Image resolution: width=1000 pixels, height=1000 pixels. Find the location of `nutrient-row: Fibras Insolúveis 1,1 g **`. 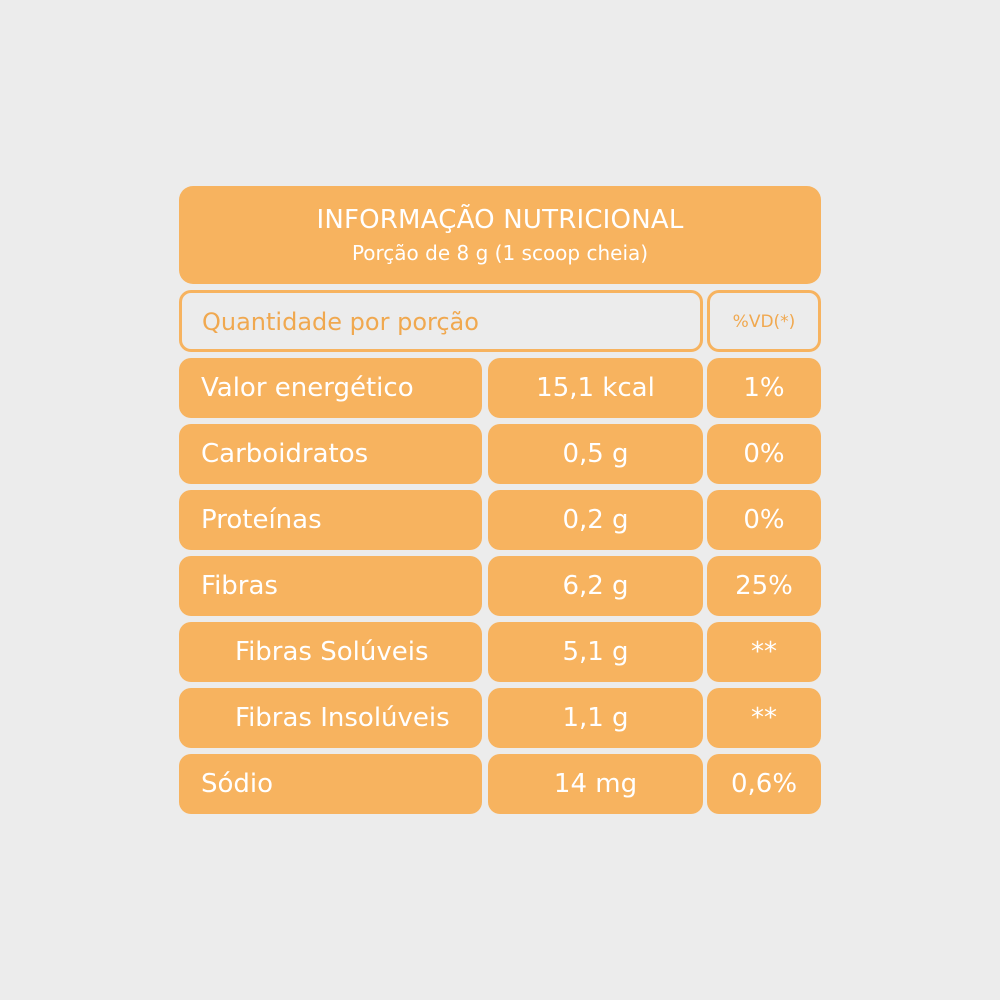

nutrient-row: Fibras Insolúveis 1,1 g ** is located at coordinates (500, 718).